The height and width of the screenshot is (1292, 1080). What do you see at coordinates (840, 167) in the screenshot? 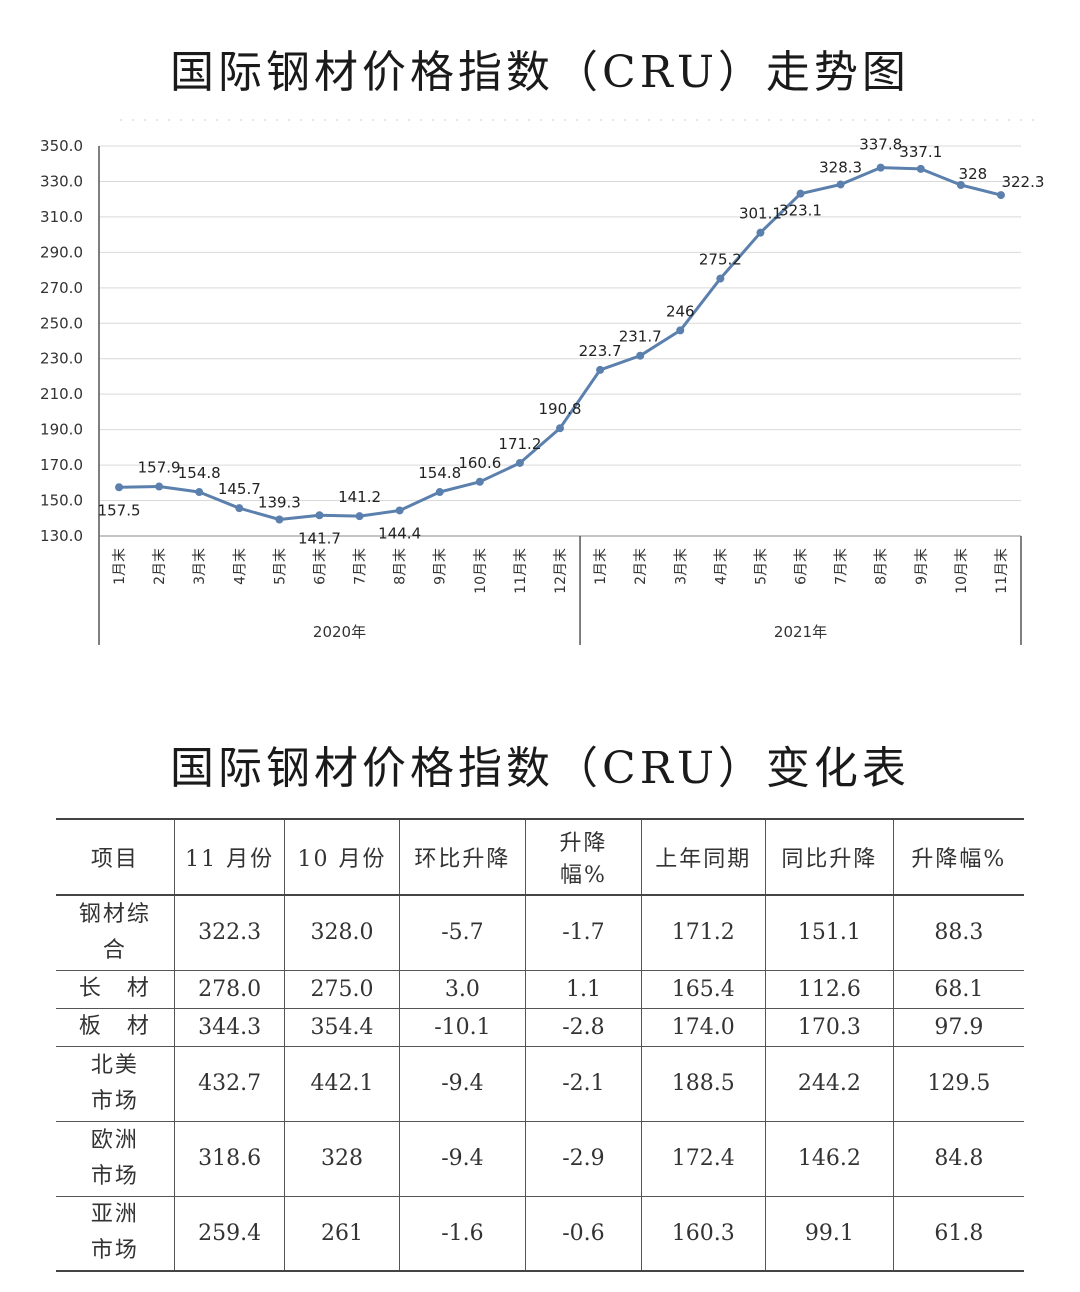
I see `data-label: 328.3` at bounding box center [840, 167].